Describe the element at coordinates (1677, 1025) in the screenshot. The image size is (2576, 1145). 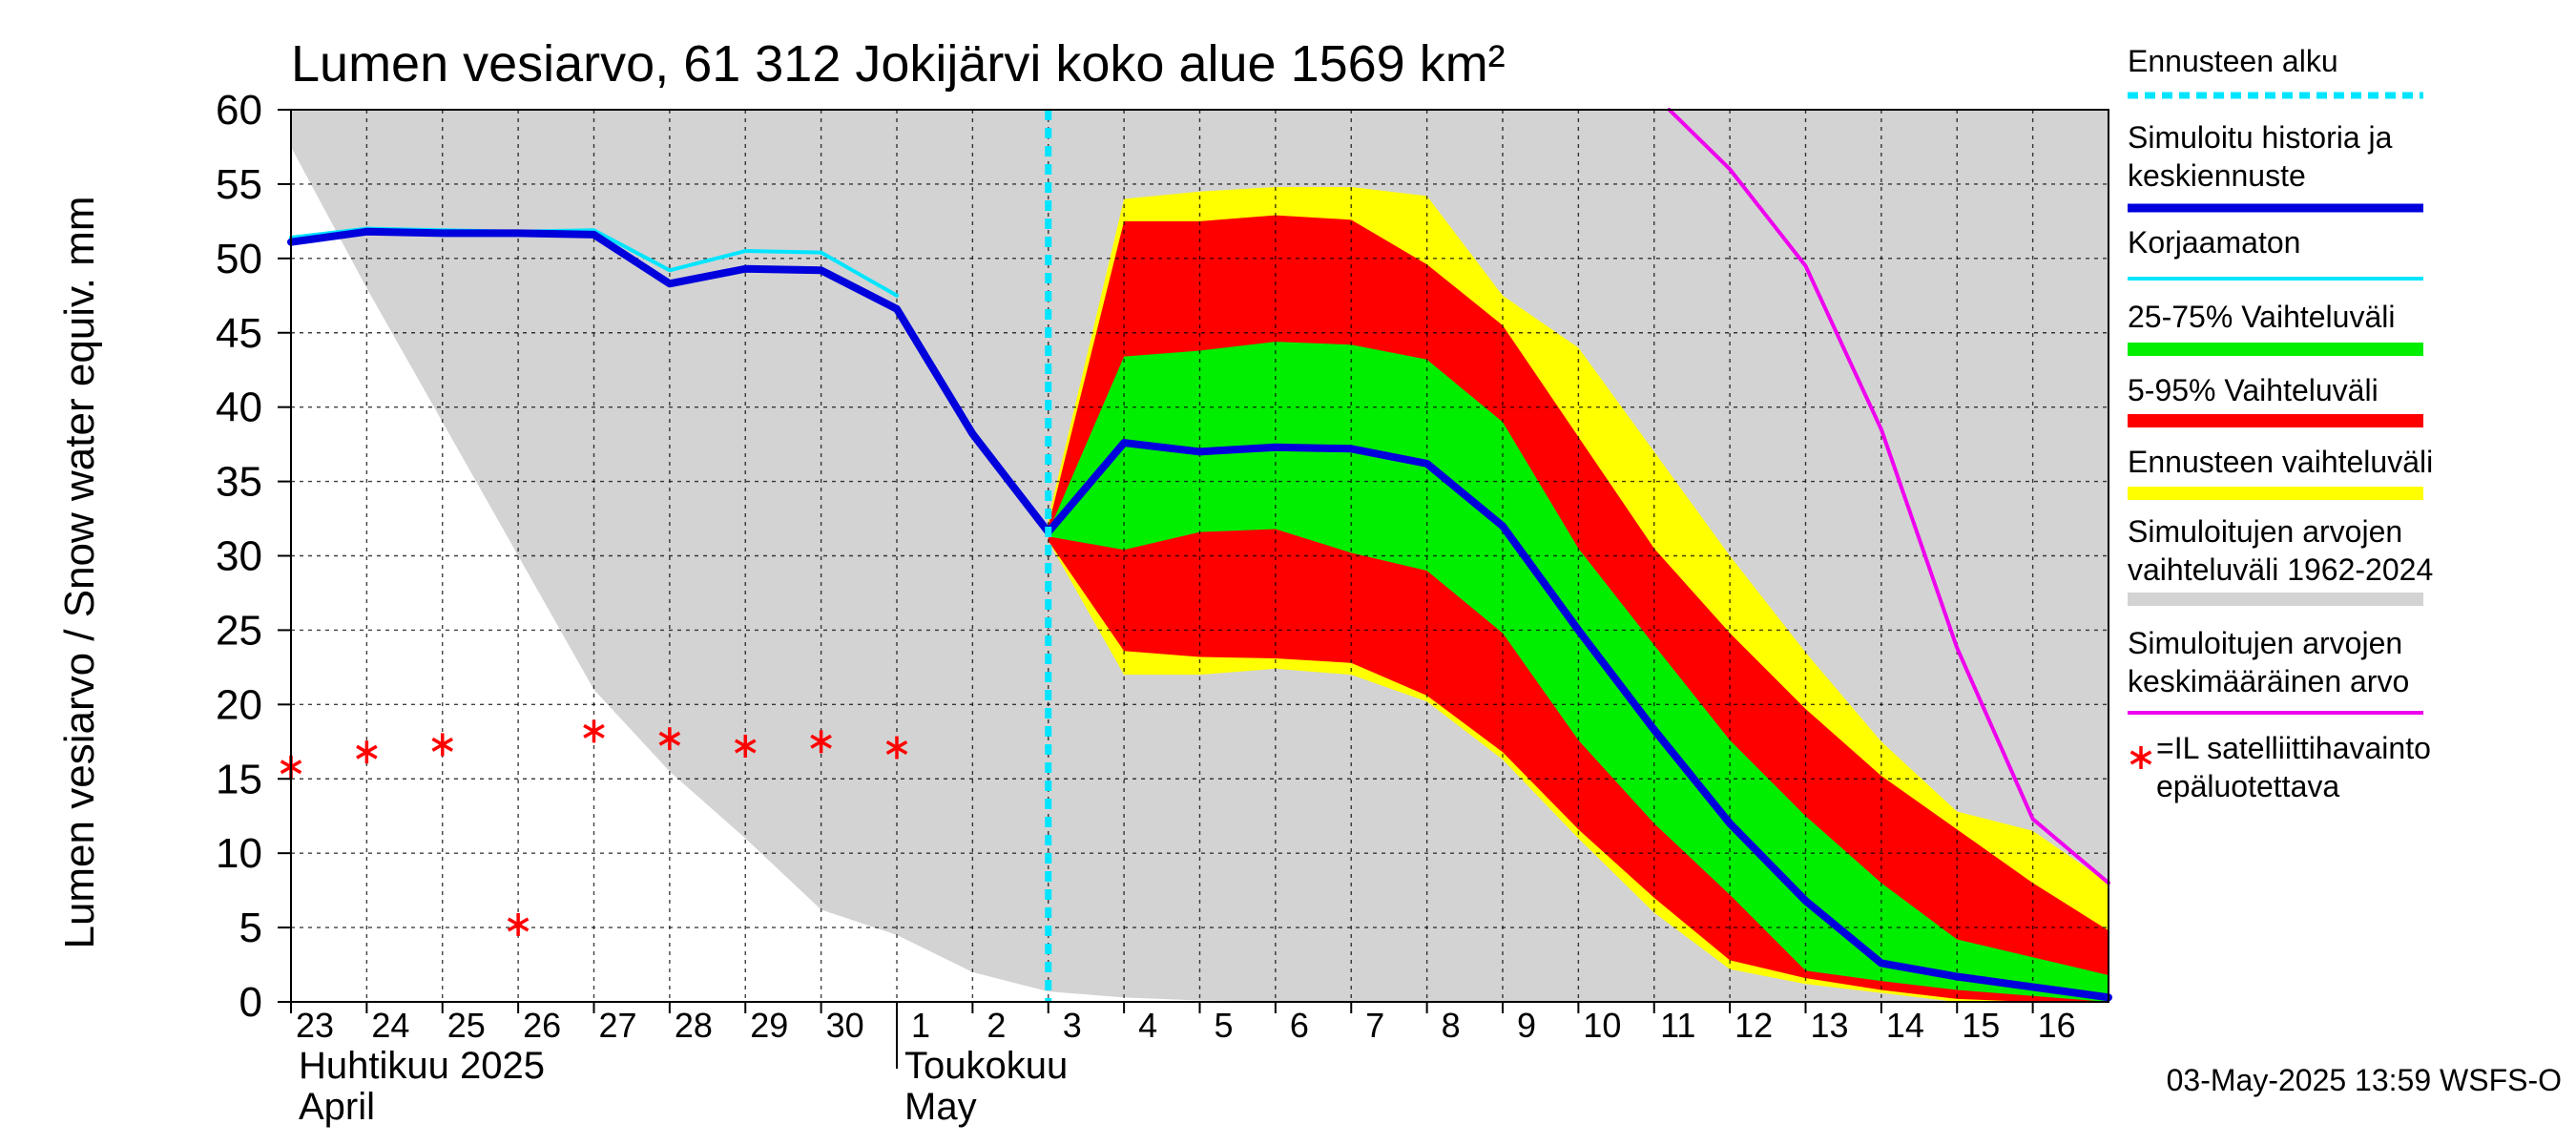
I see `x-tick-label: 11` at that location.